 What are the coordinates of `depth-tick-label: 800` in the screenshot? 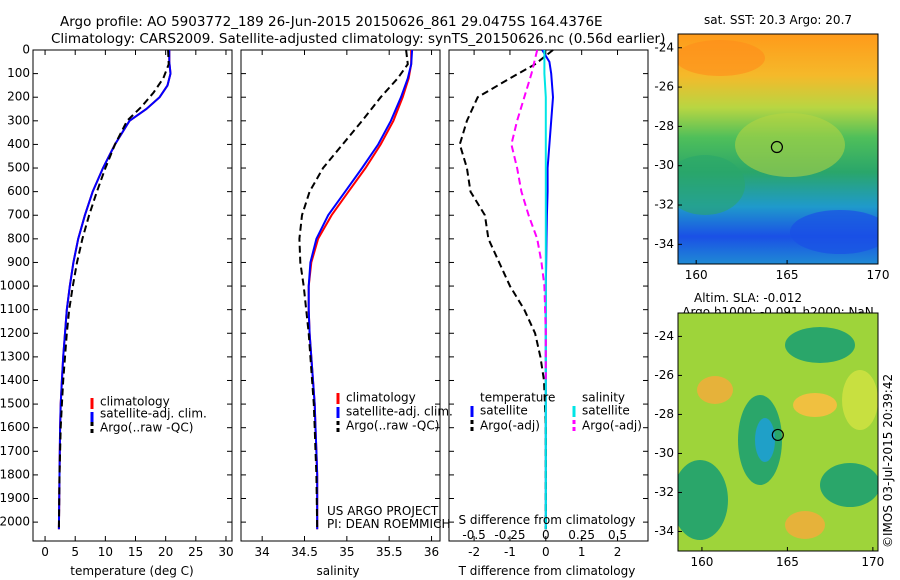 It's located at (18, 238).